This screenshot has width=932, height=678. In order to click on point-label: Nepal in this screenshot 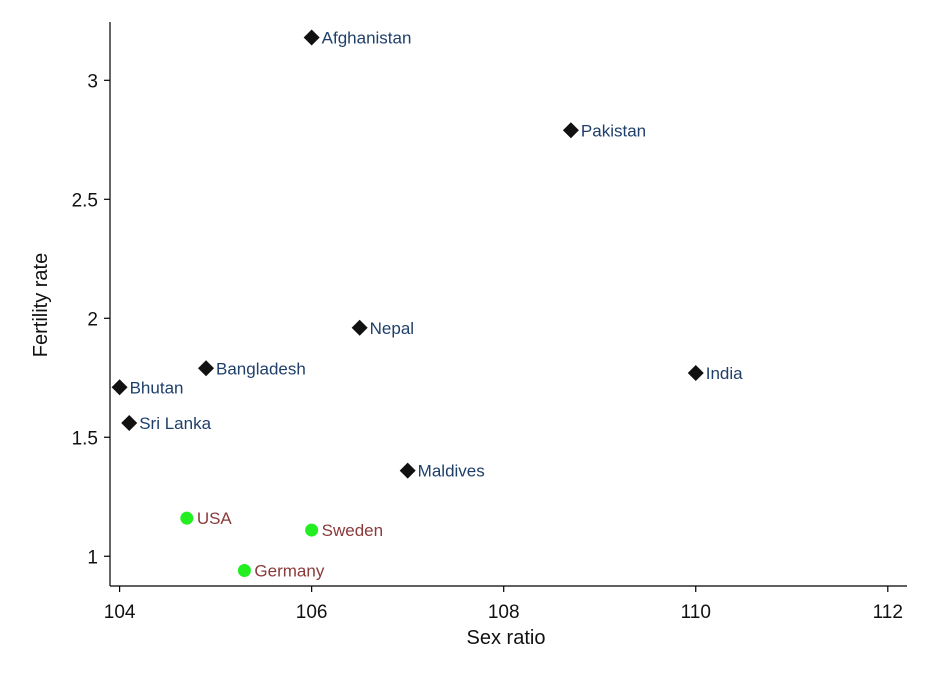, I will do `click(392, 328)`.